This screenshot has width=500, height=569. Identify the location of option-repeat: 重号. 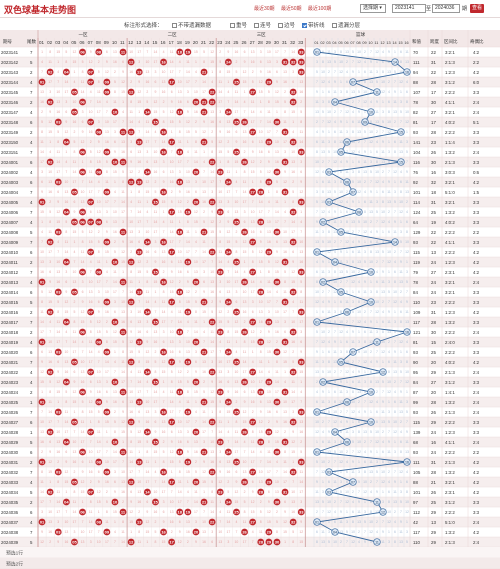
(238, 25).